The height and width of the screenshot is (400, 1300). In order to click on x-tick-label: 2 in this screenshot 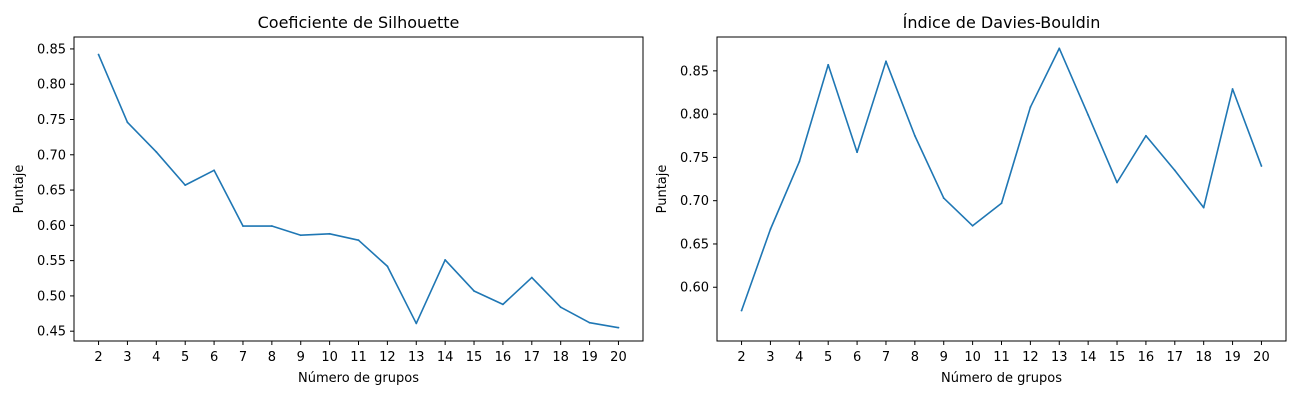, I will do `click(98, 357)`.